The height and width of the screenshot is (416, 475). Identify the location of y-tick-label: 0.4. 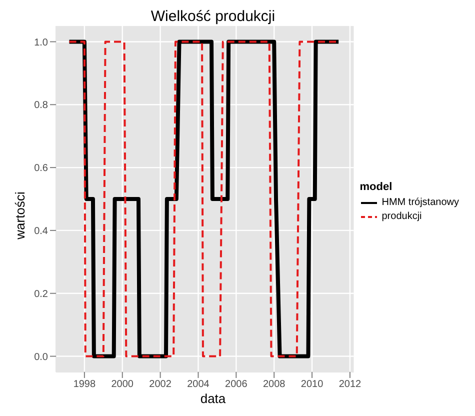
(41, 232).